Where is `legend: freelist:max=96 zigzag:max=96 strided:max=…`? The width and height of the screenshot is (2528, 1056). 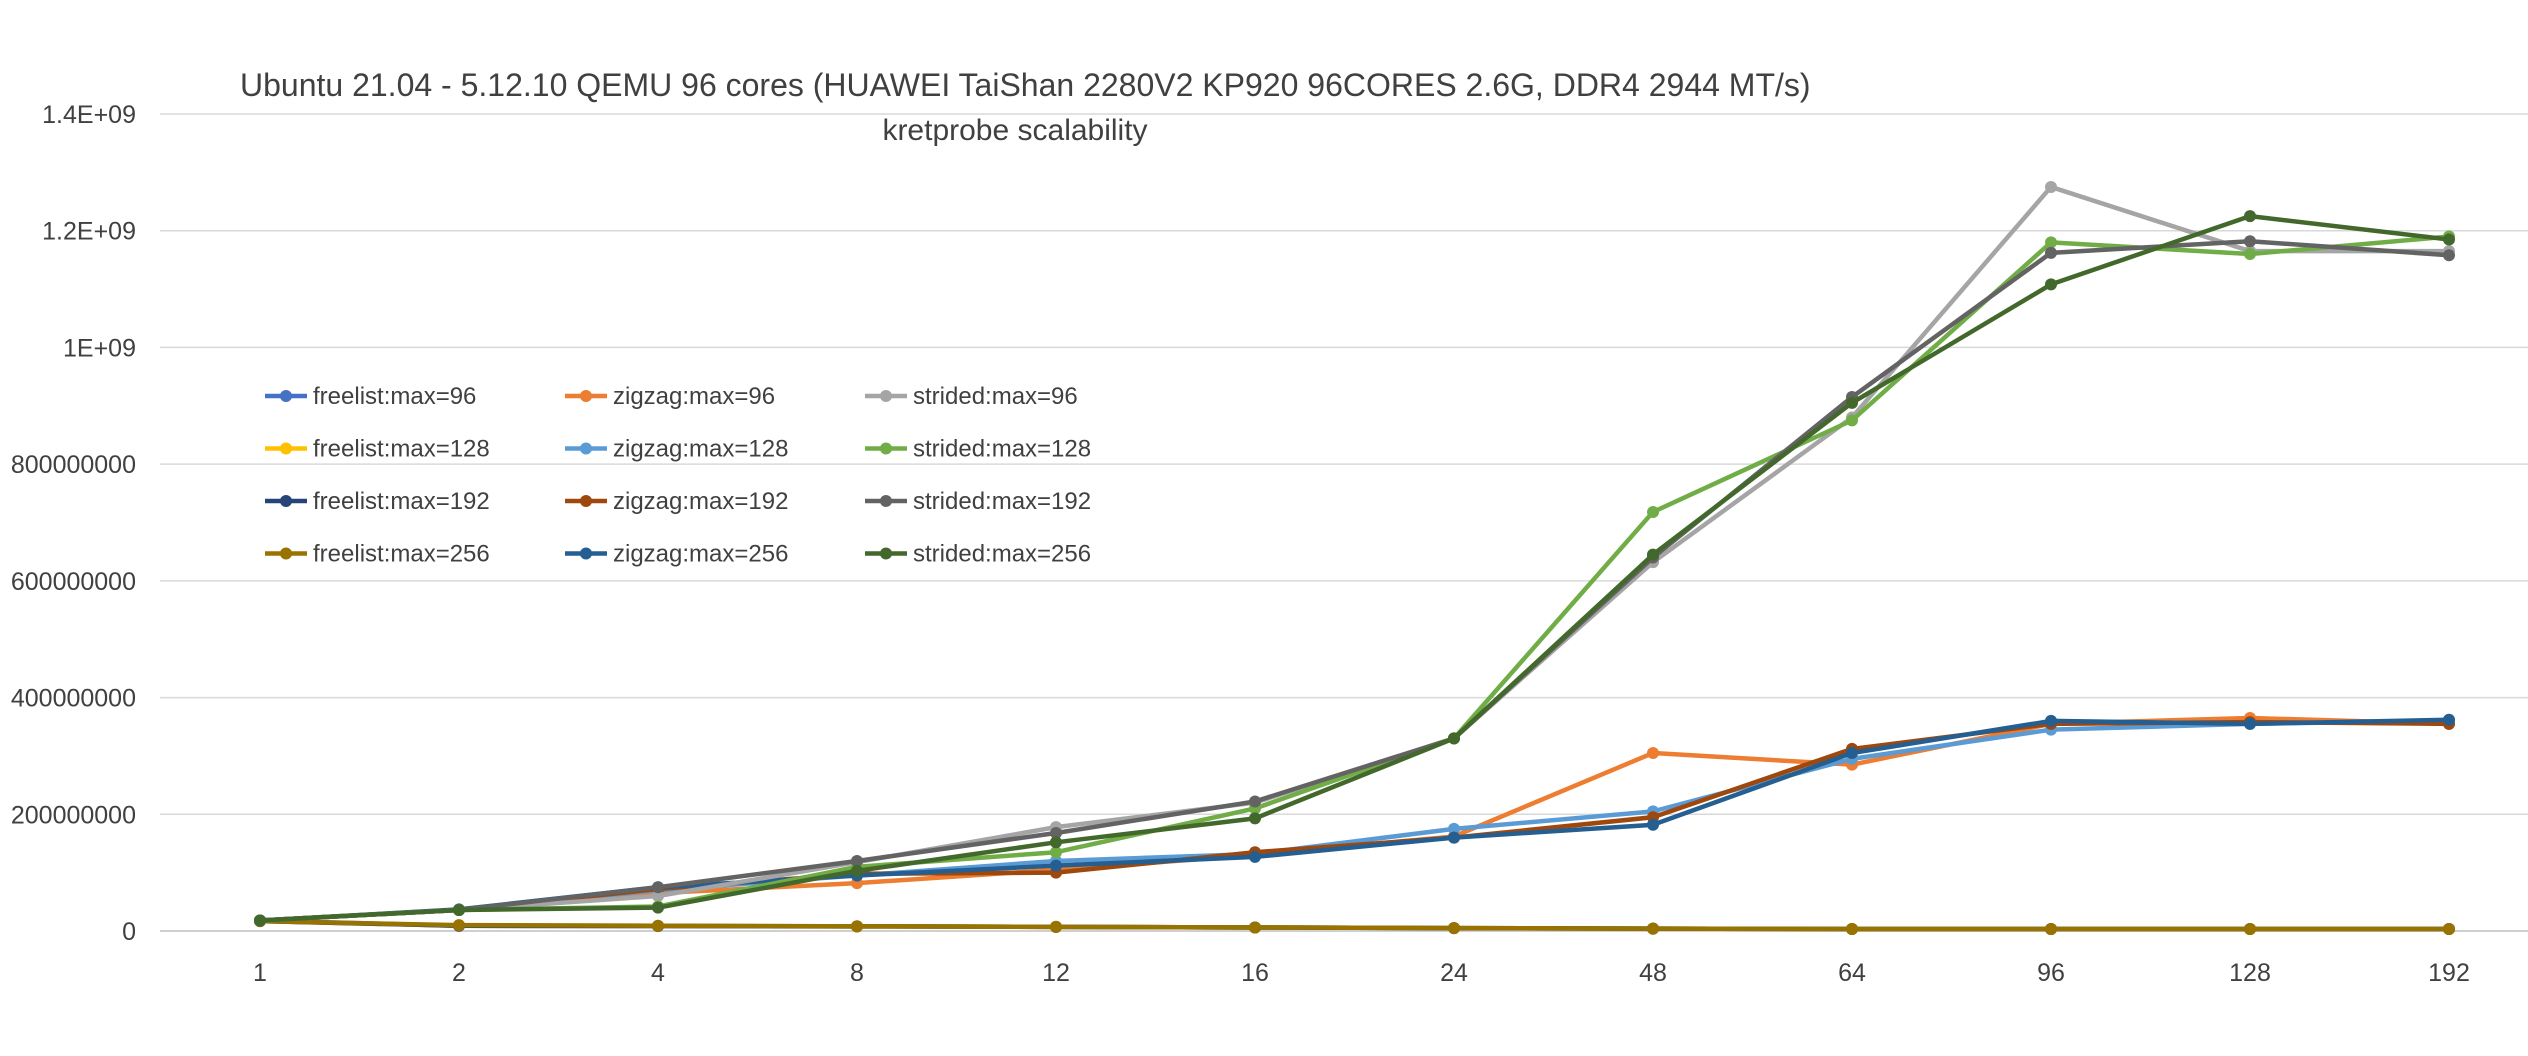 legend: freelist:max=96 zigzag:max=96 strided:max=… is located at coordinates (678, 475).